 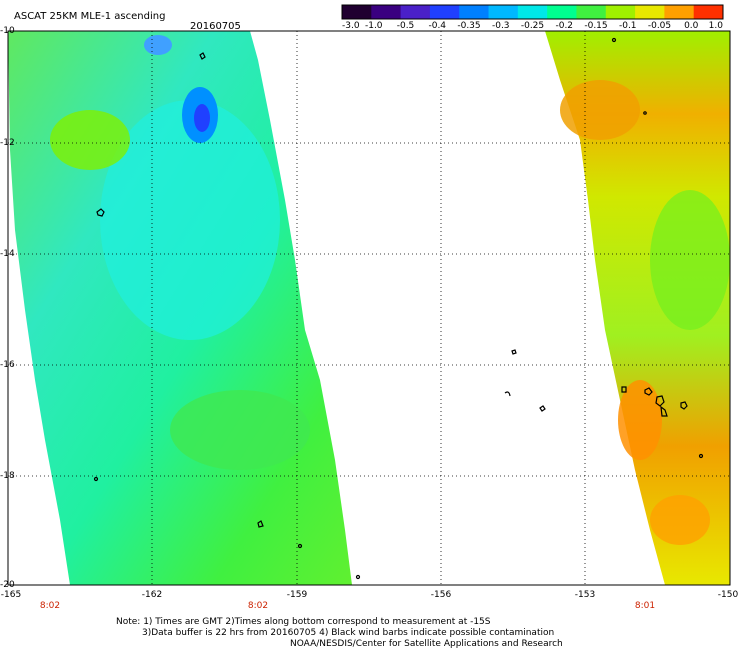 I want to click on colorbar-label: -1.0, so click(x=373, y=26).